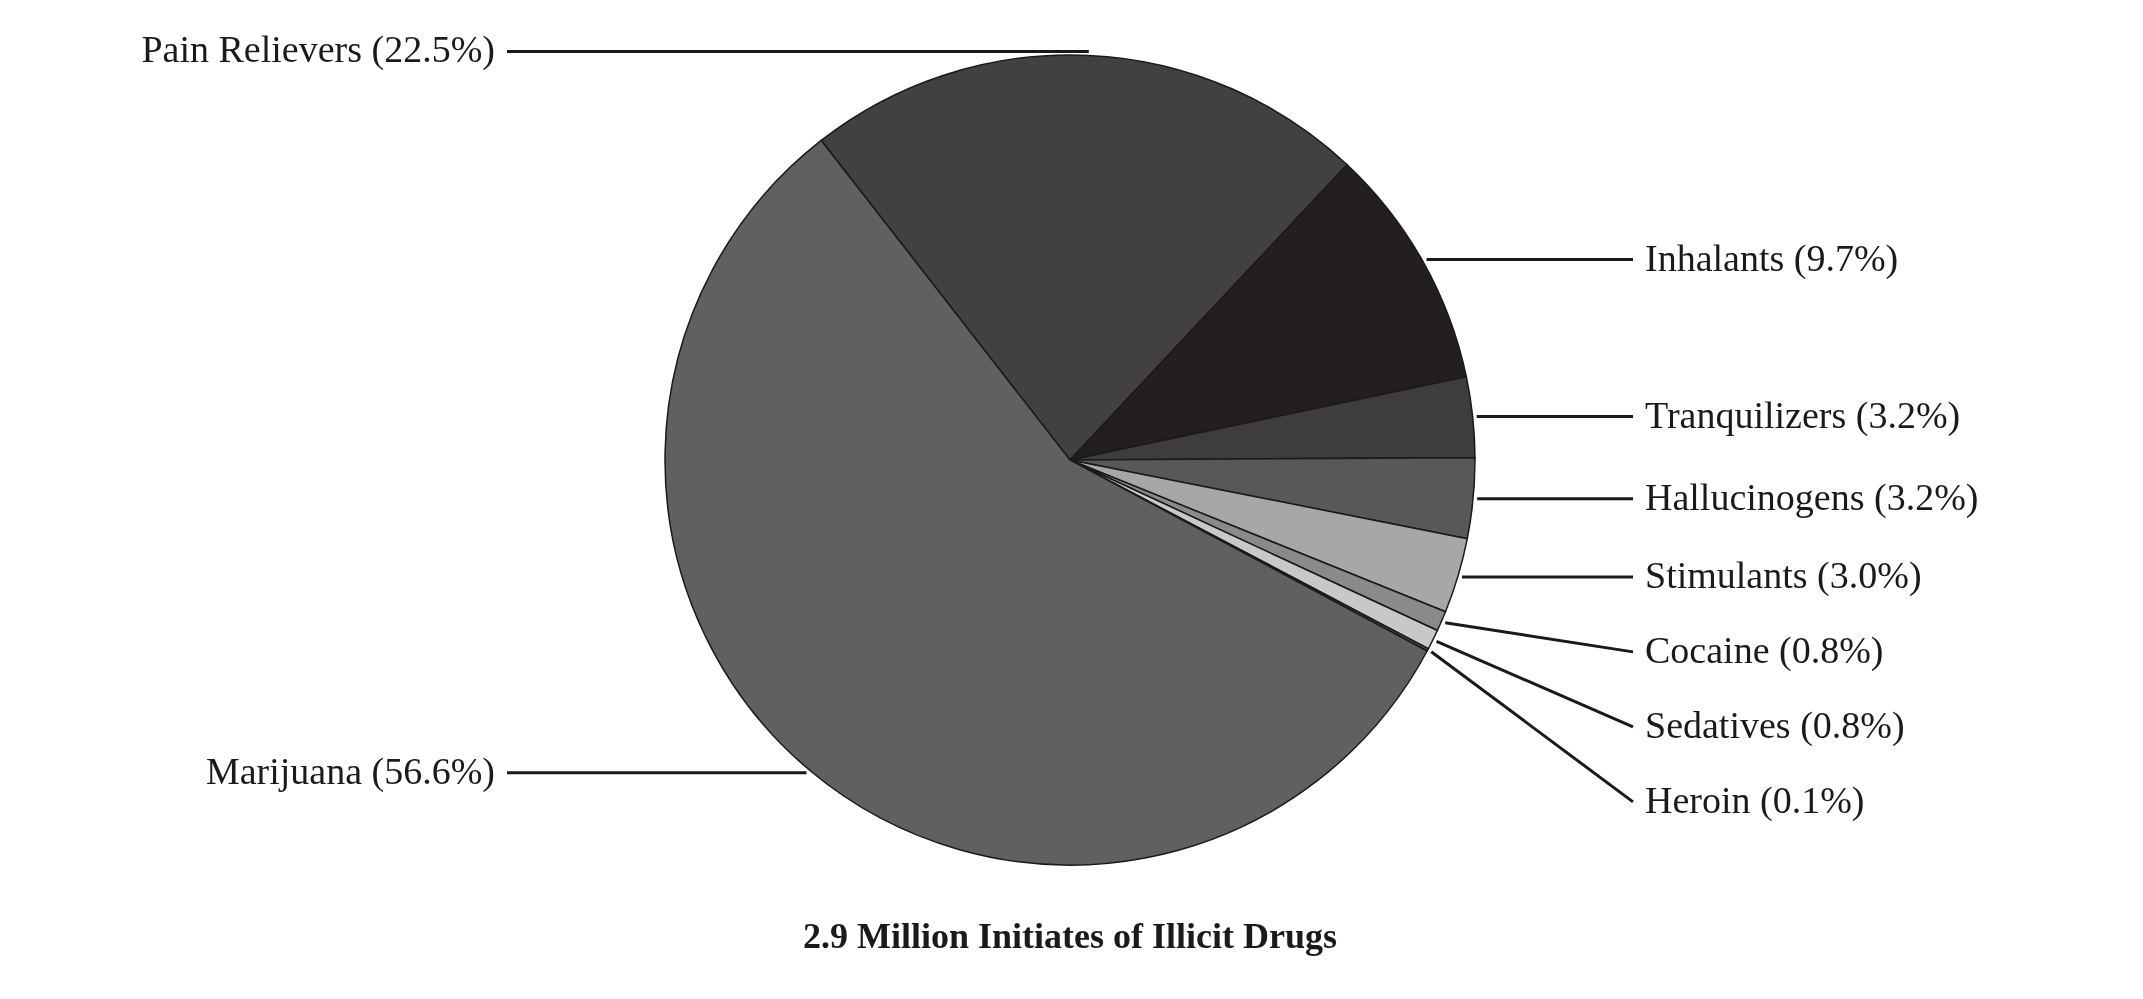 The width and height of the screenshot is (2143, 999). What do you see at coordinates (1812, 497) in the screenshot?
I see `slice-label: Hallucinogens (3.2%)` at bounding box center [1812, 497].